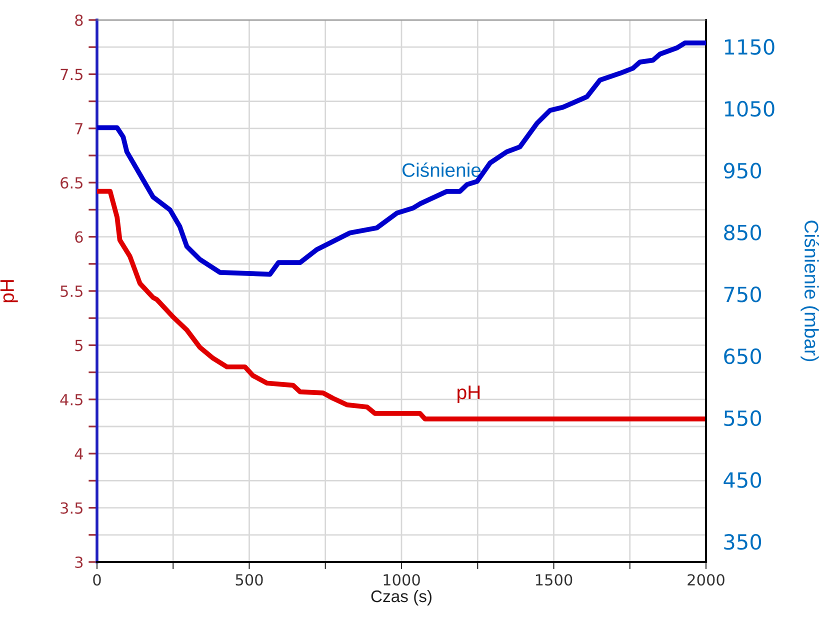 Image resolution: width=822 pixels, height=619 pixels. What do you see at coordinates (78, 128) in the screenshot?
I see `y-tick-label: 7` at bounding box center [78, 128].